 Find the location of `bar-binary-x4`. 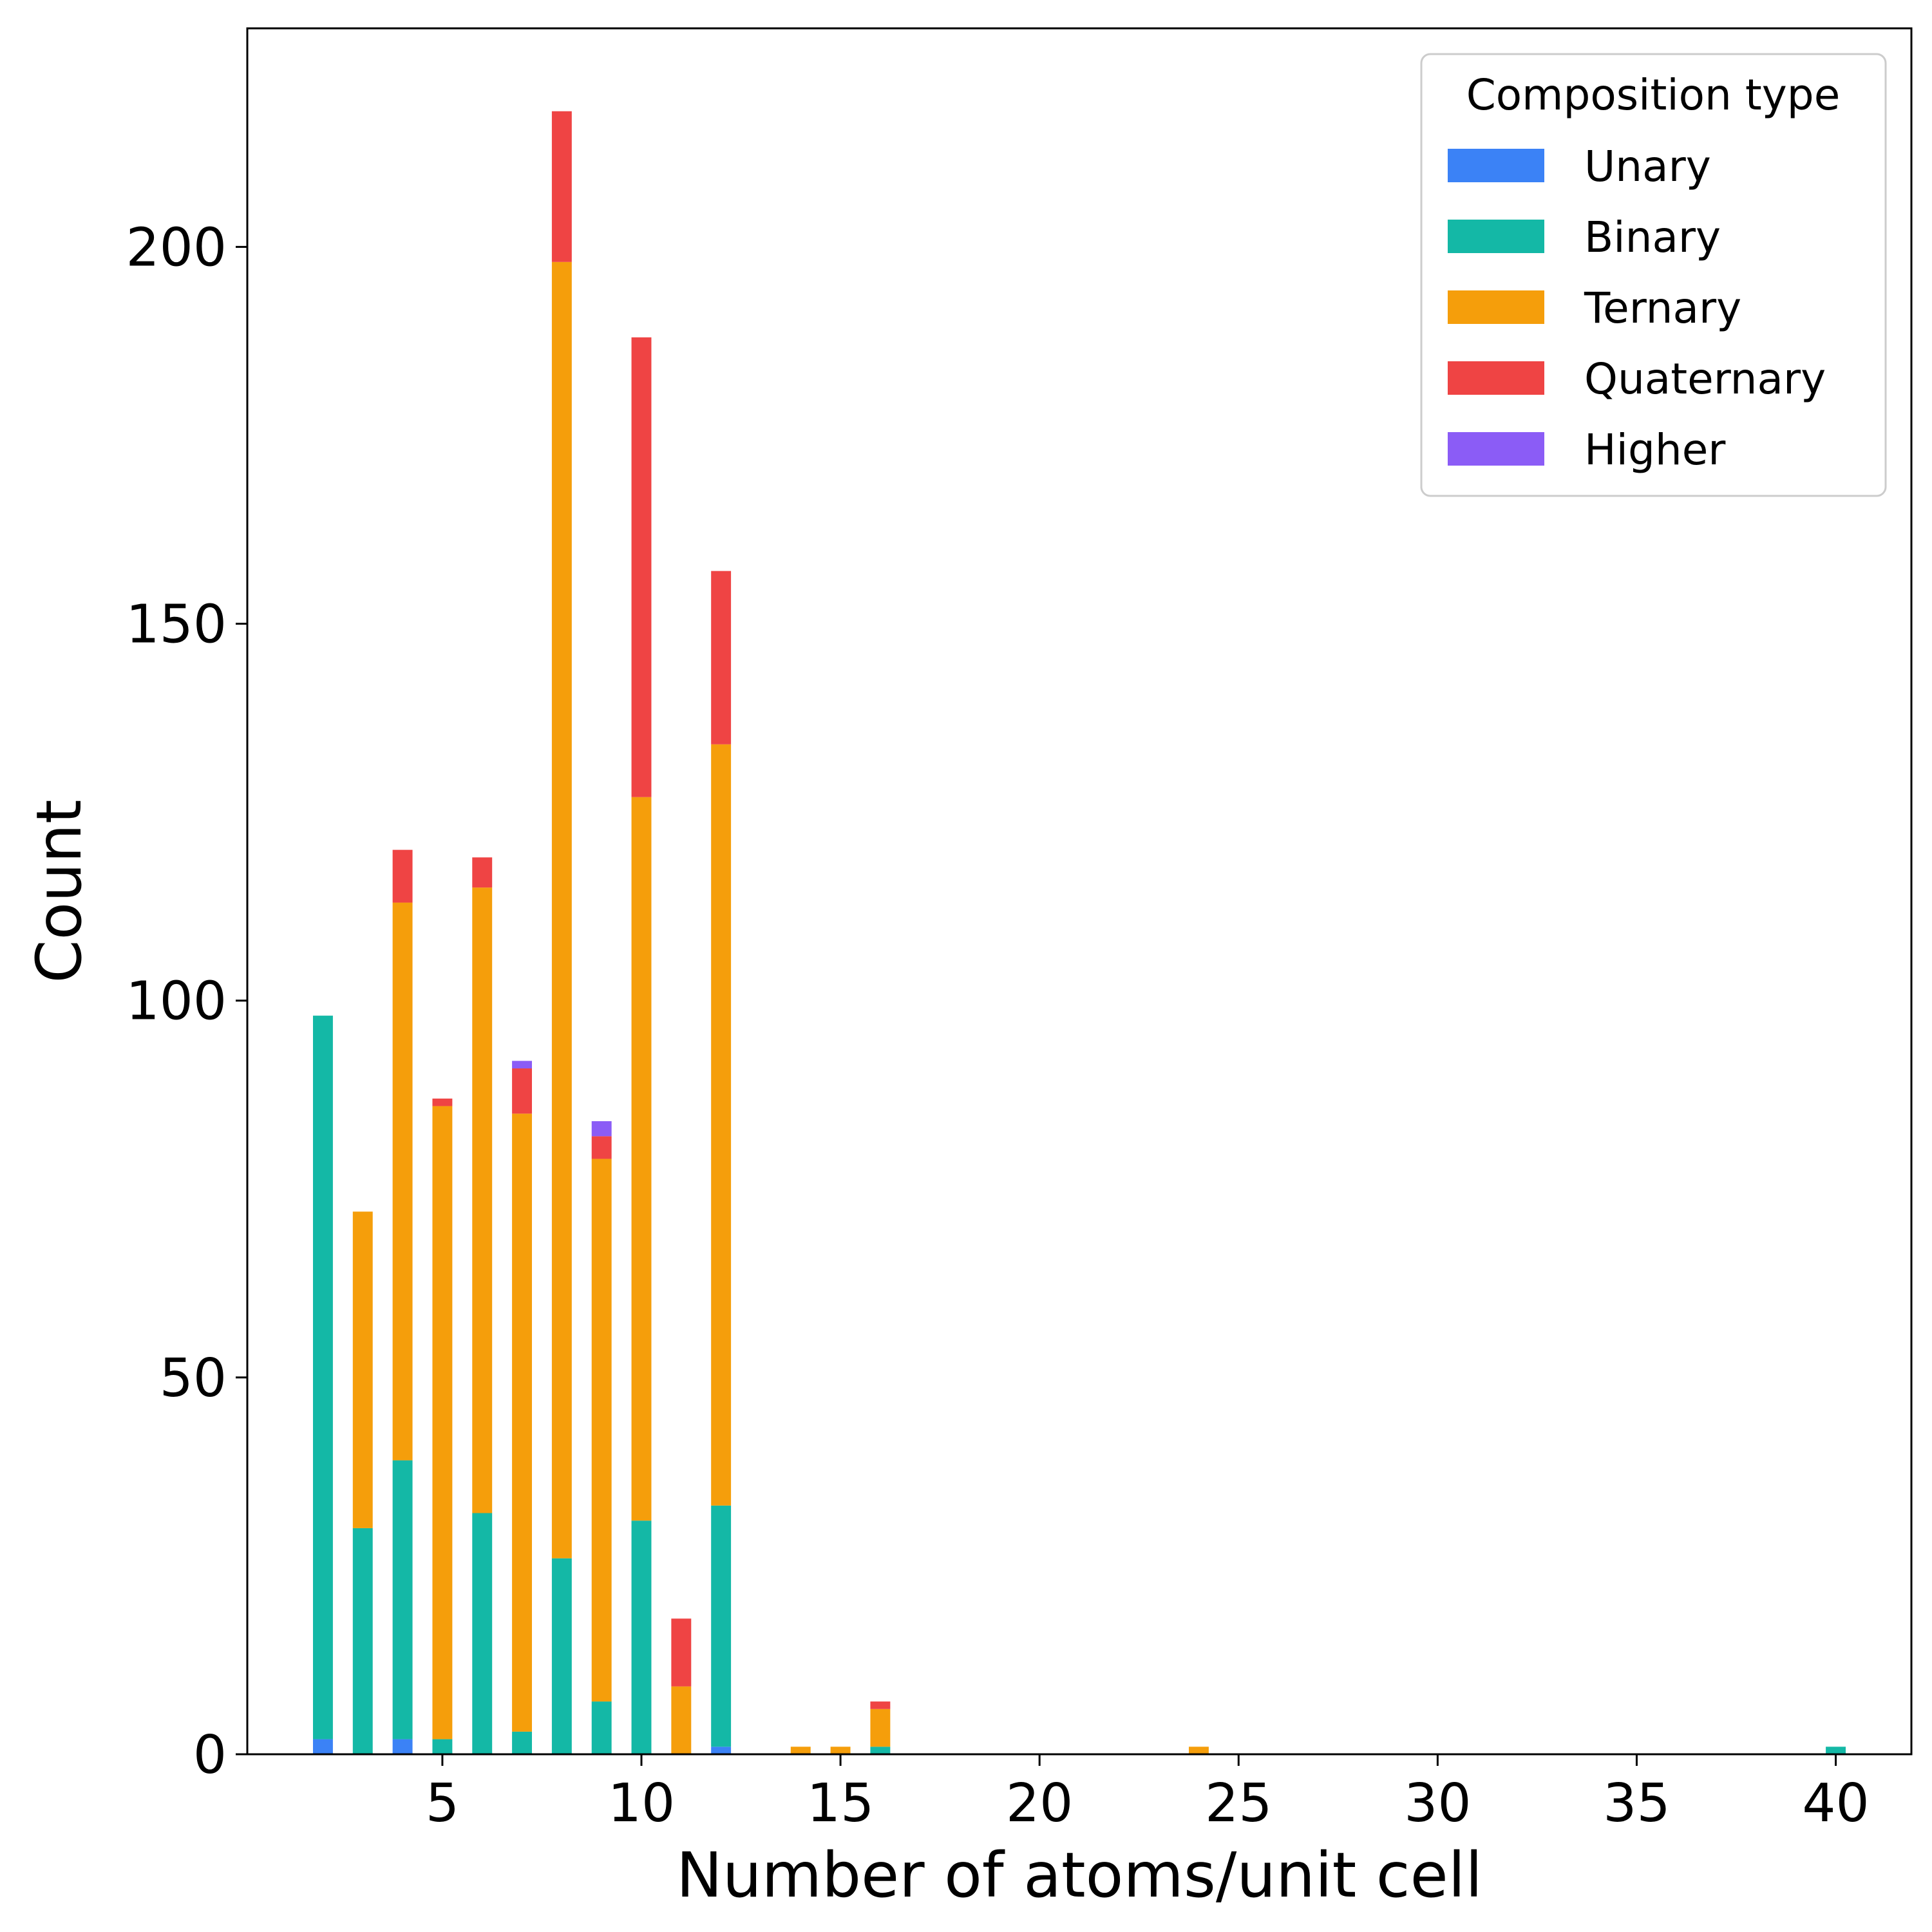

bar-binary-x4 is located at coordinates (402, 1599).